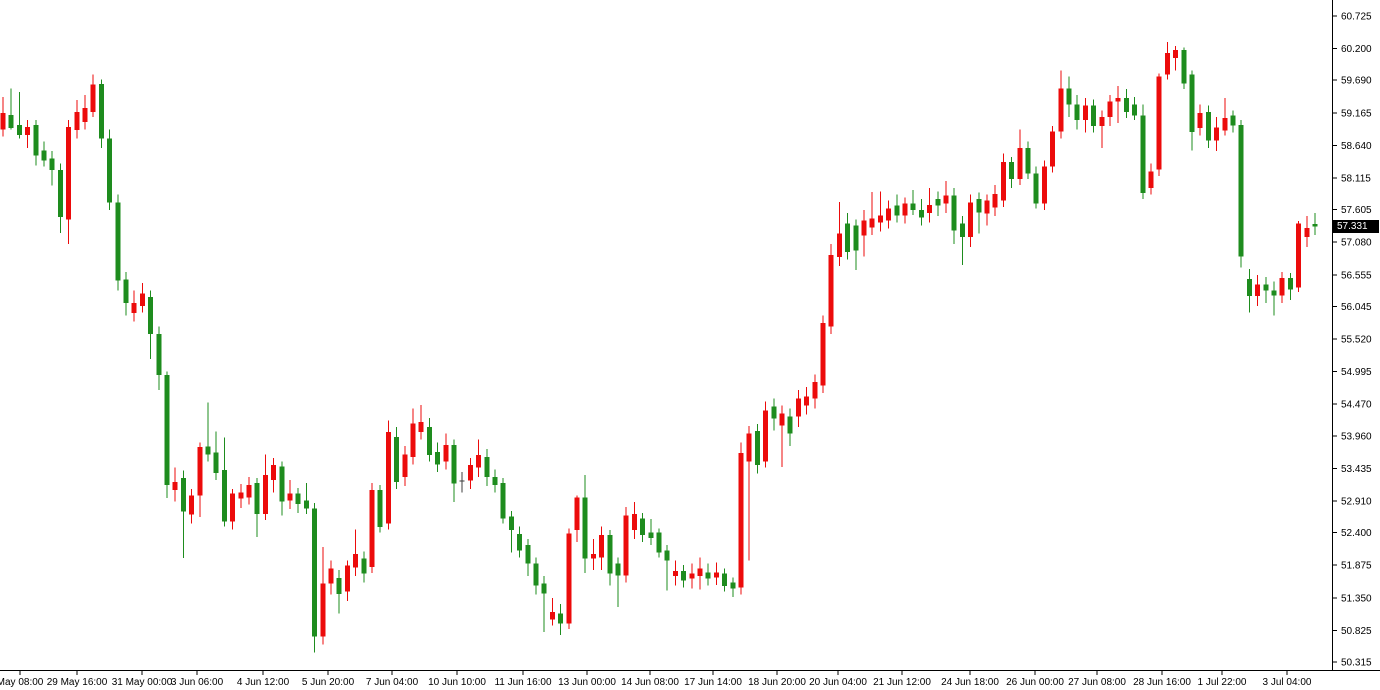 Image resolution: width=1380 pixels, height=690 pixels. Describe the element at coordinates (1356, 81) in the screenshot. I see `price-label: 59.690` at that location.